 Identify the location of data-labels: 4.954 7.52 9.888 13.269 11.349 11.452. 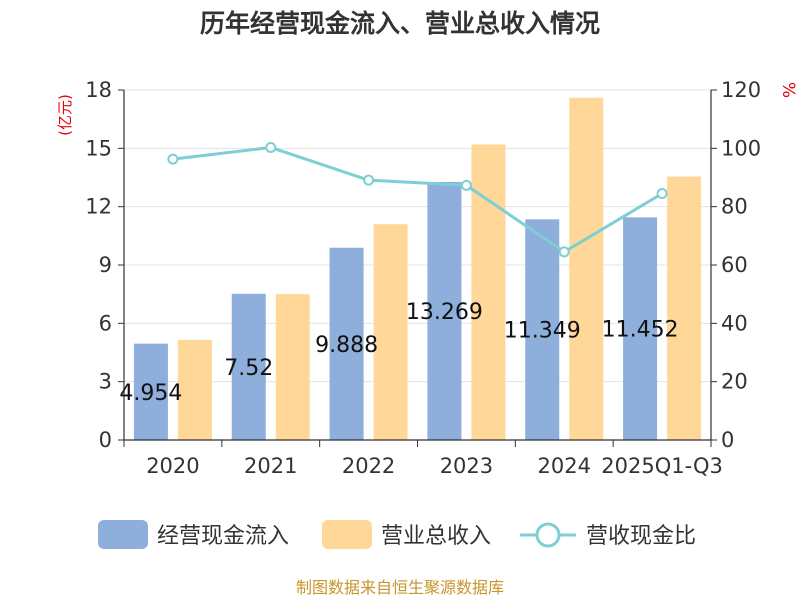
(398, 353).